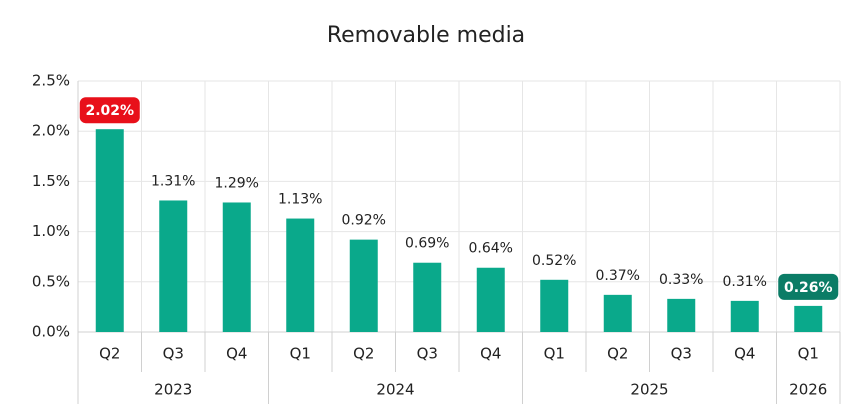 The image size is (868, 404). What do you see at coordinates (51, 332) in the screenshot?
I see `y-tick-label: 0.0%` at bounding box center [51, 332].